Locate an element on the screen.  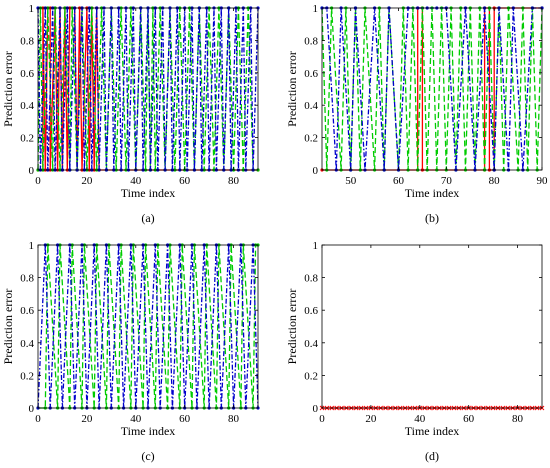
x-tick-label: 90 is located at coordinates (543, 181).